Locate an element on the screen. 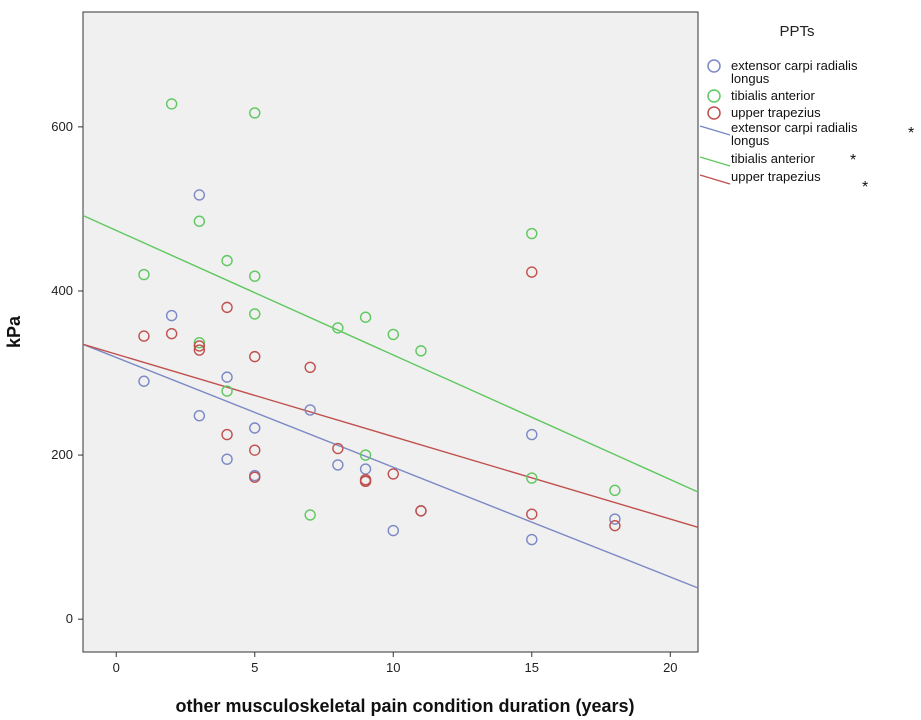 This screenshot has width=921, height=720. x-axis: 0 5 10 15 20 is located at coordinates (395, 663).